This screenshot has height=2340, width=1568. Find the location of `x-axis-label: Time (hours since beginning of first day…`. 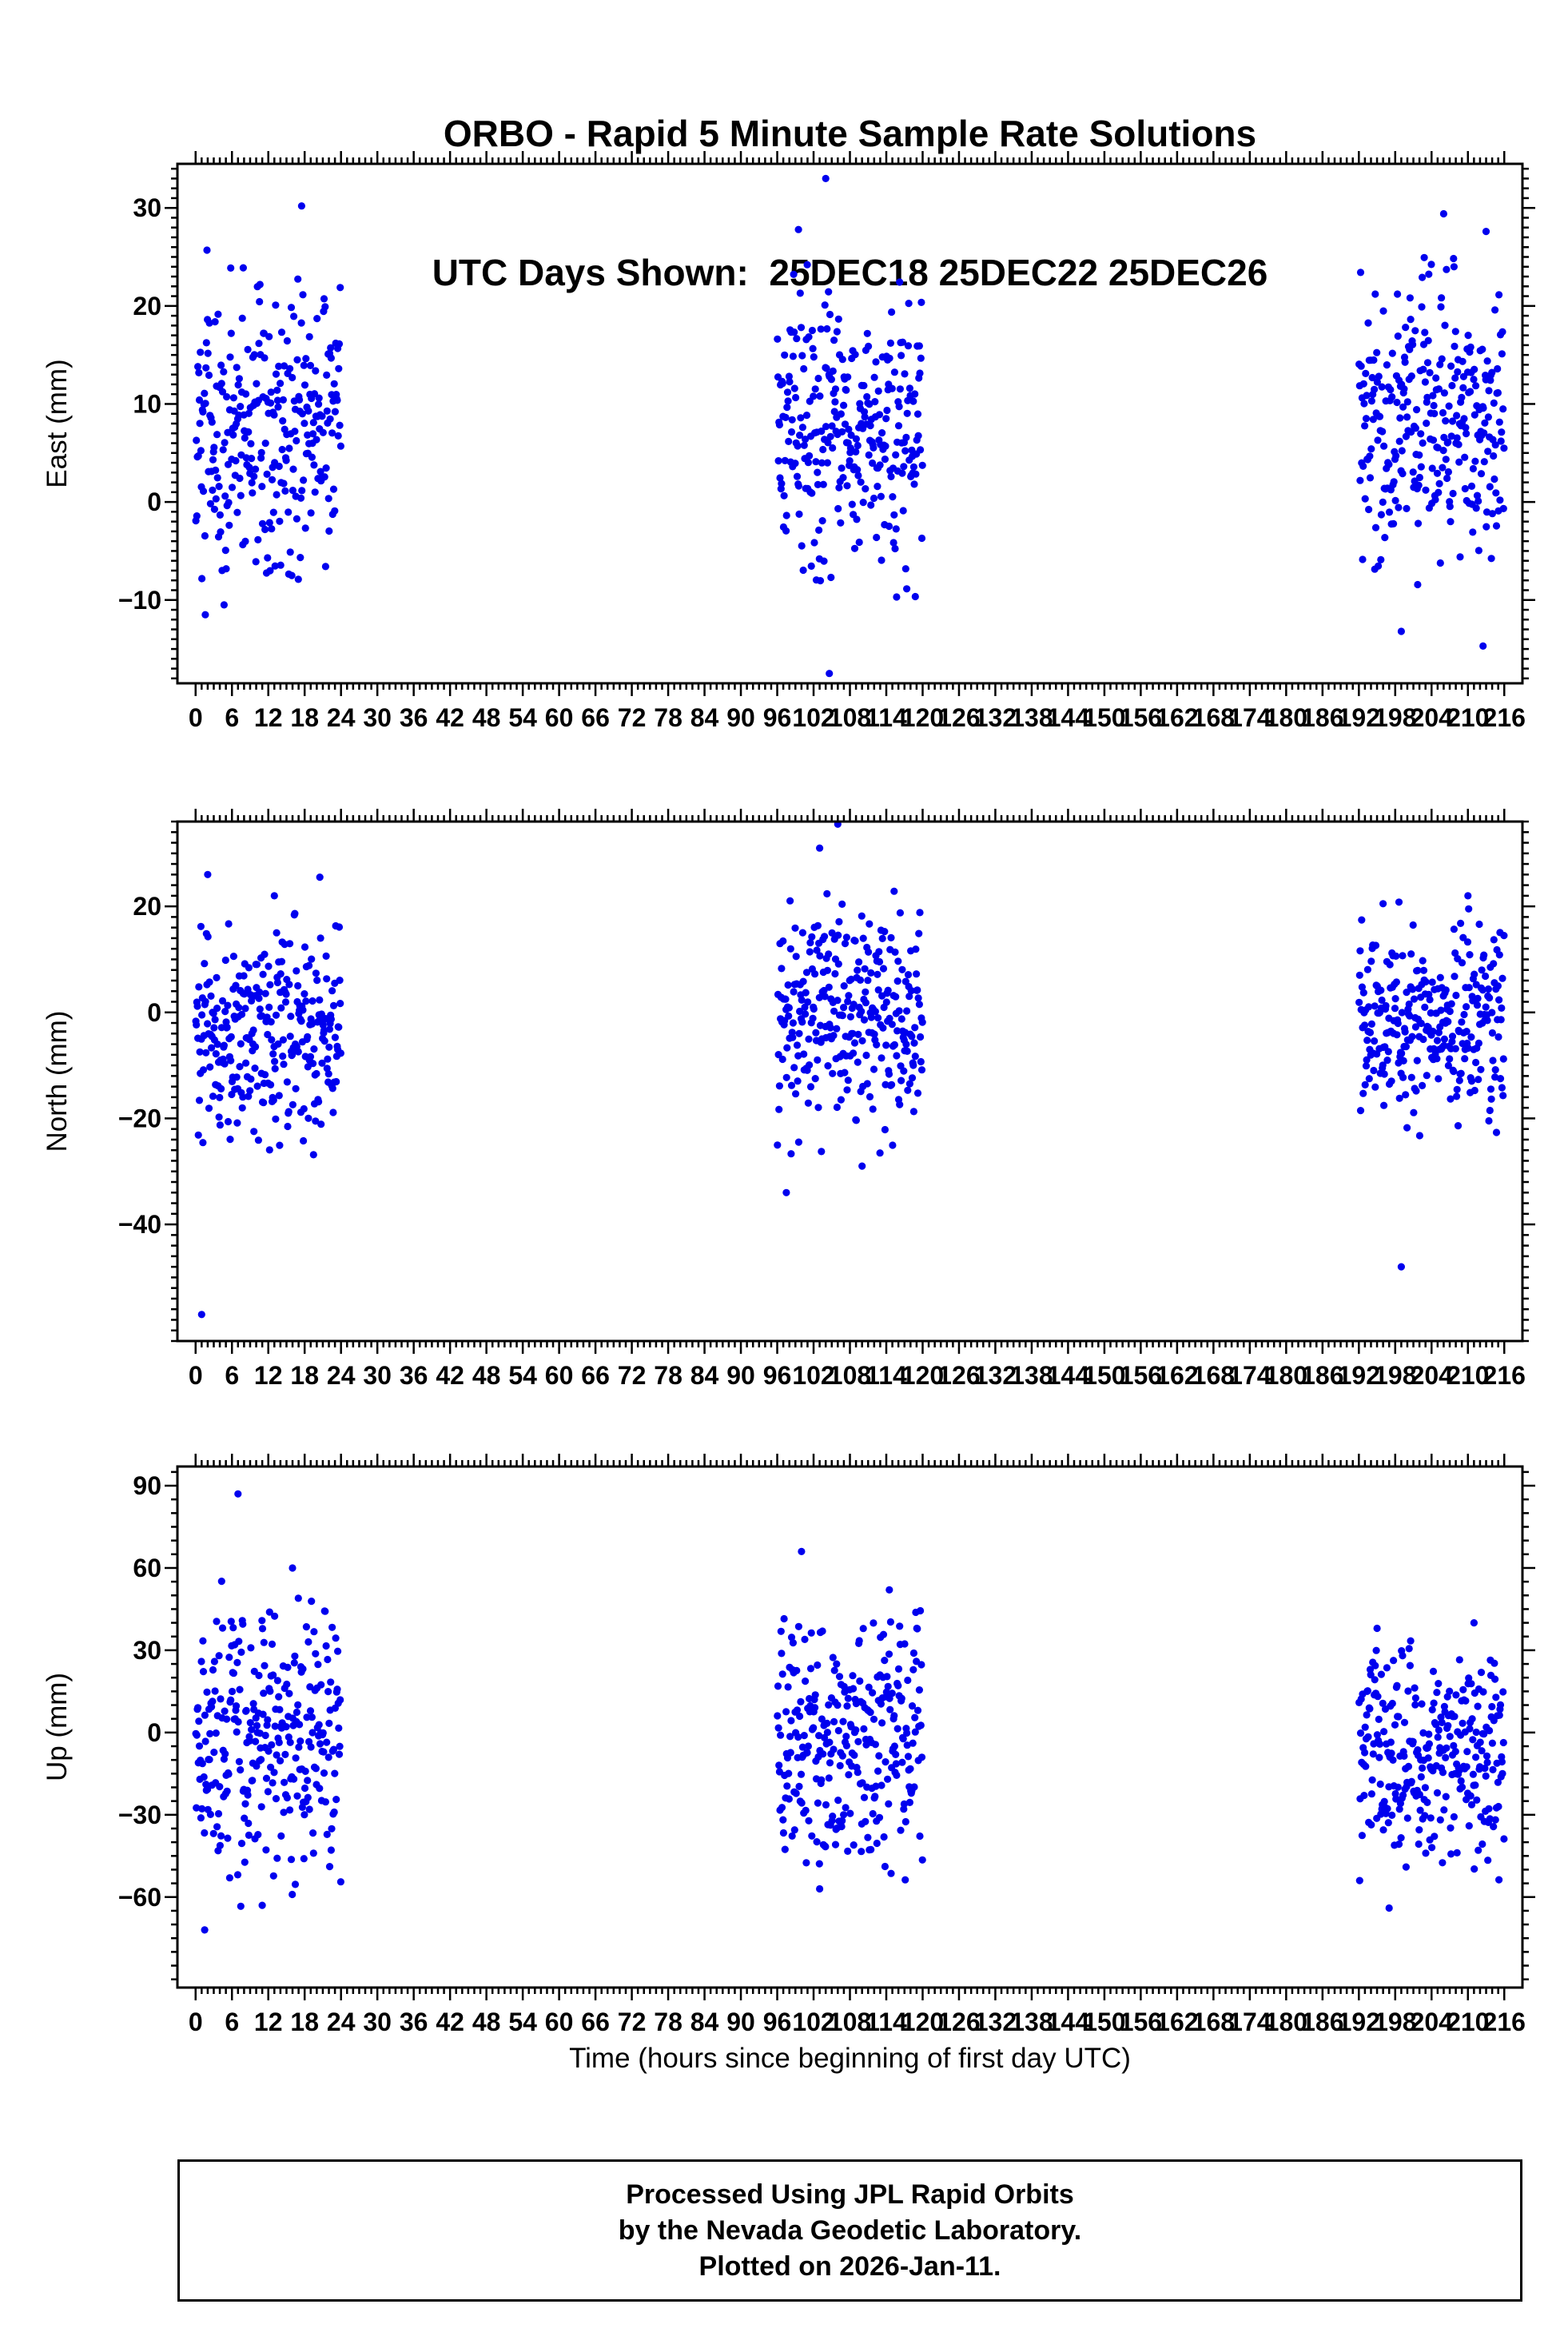

x-axis-label: Time (hours since beginning of first day… is located at coordinates (850, 2058).